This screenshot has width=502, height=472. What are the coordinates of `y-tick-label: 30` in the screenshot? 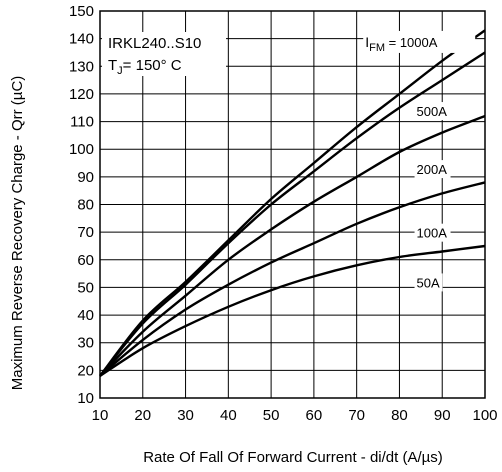 It's located at (85, 343).